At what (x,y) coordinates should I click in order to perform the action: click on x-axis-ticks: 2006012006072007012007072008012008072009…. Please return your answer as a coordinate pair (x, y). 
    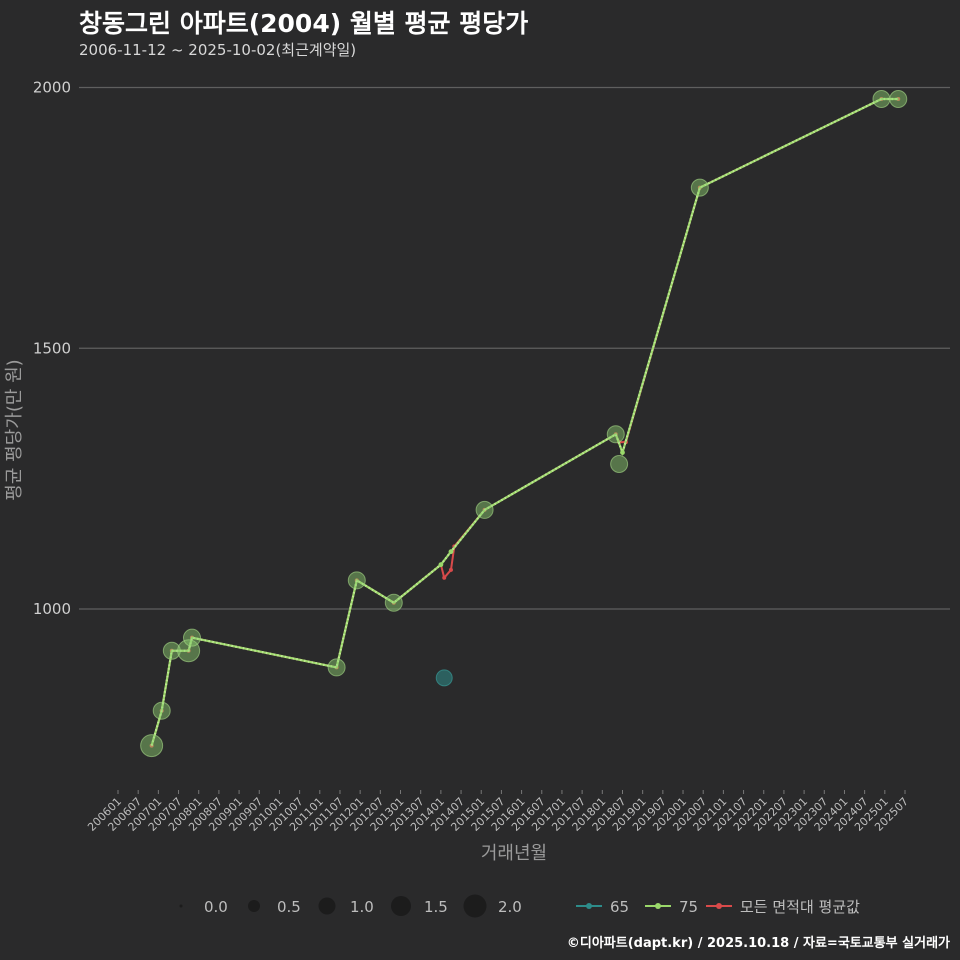
    Looking at the image, I should click on (498, 812).